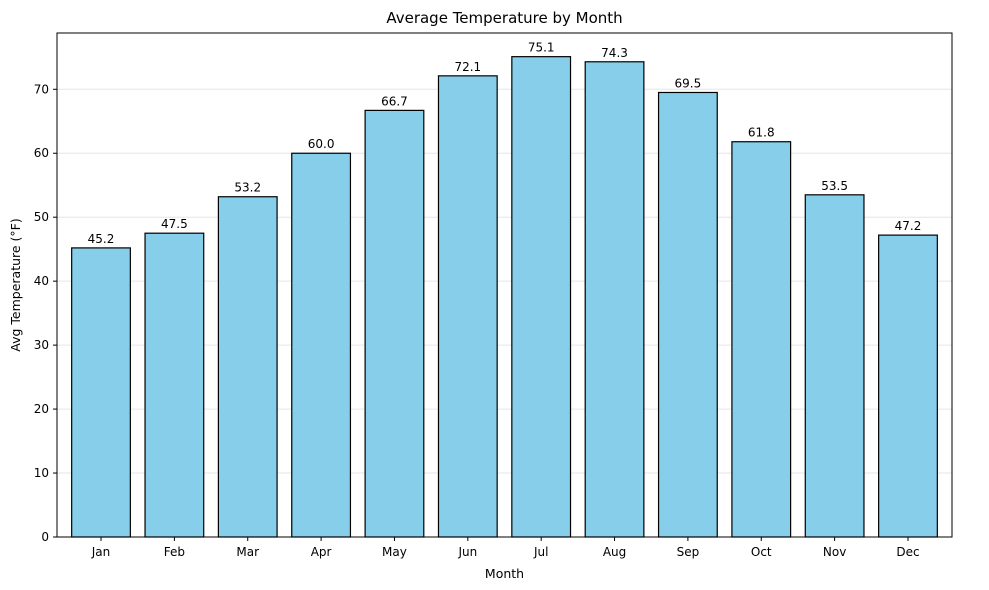 This screenshot has height=590, width=989. What do you see at coordinates (101, 392) in the screenshot?
I see `bar-jan` at bounding box center [101, 392].